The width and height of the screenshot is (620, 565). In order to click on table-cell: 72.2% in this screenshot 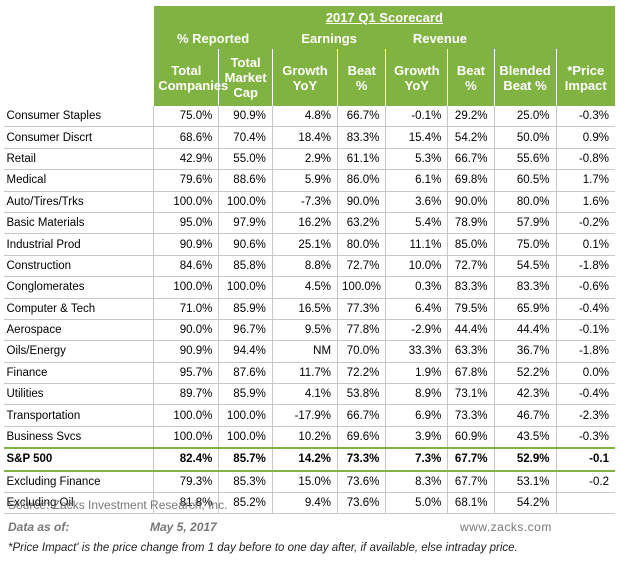, I will do `click(361, 373)`.